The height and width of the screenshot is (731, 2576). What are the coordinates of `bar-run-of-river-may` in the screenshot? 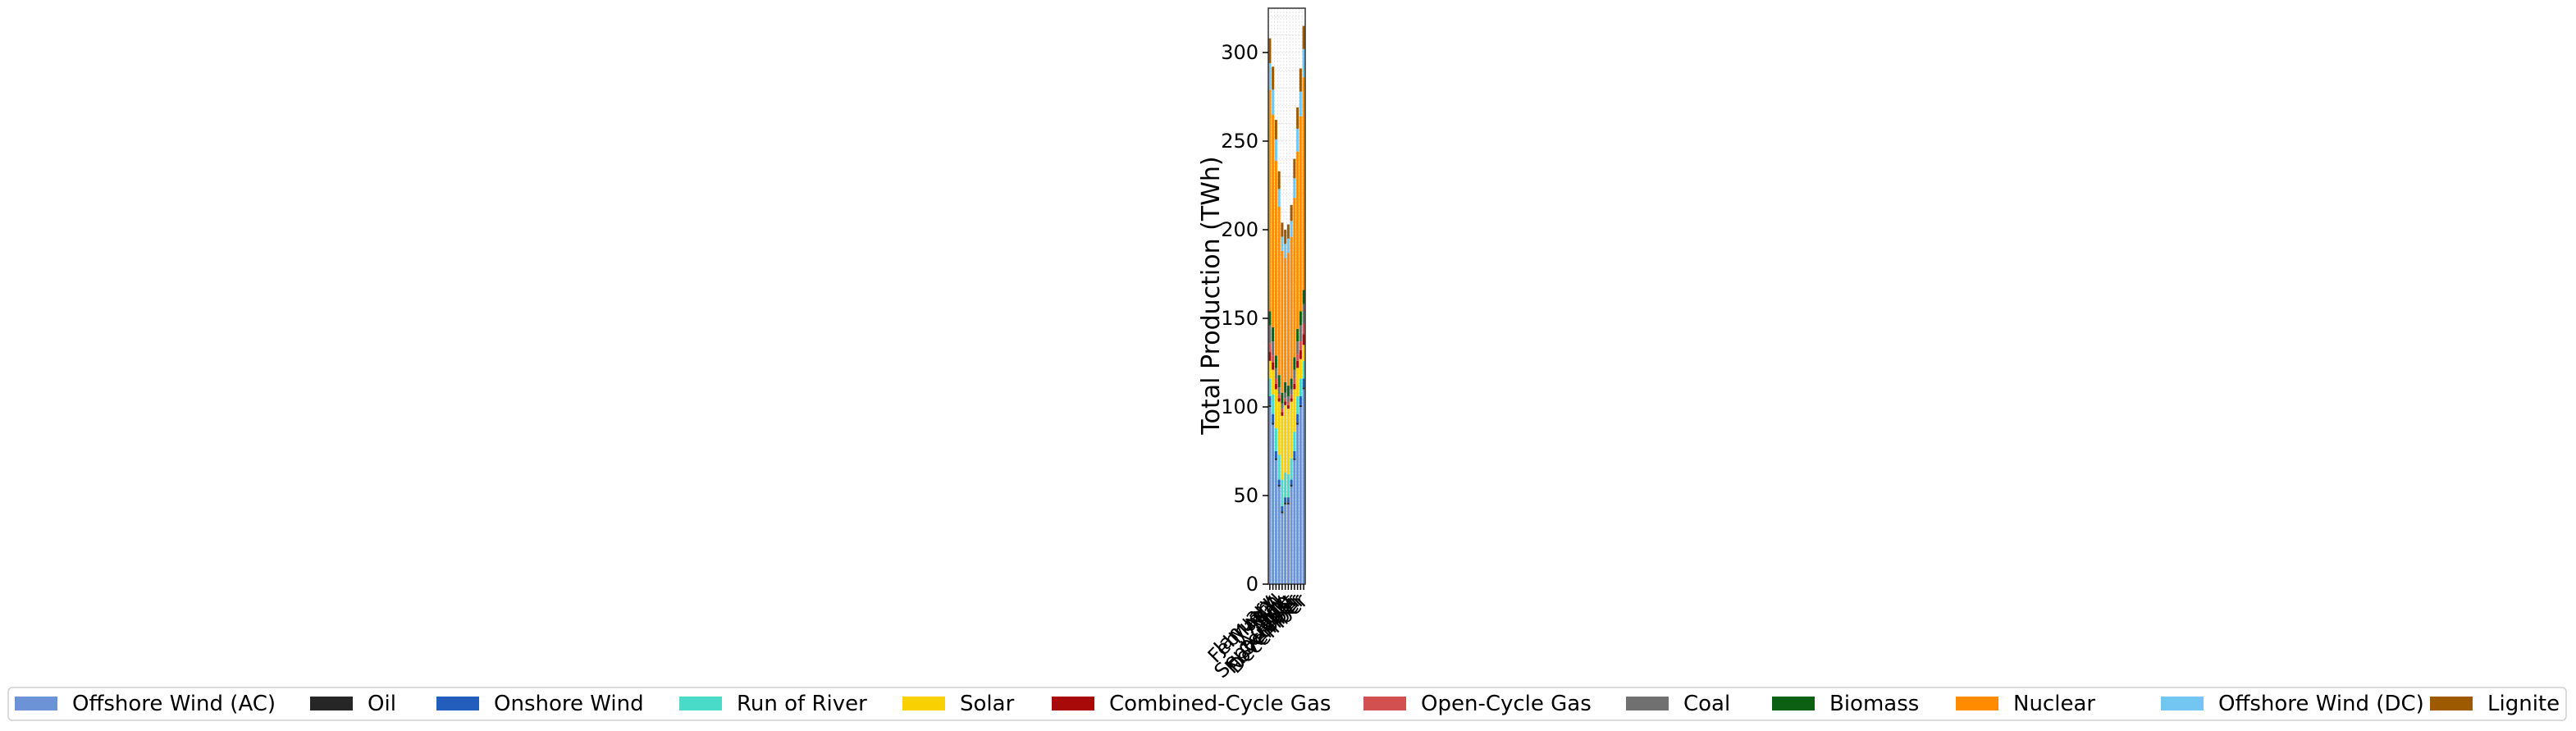 It's located at (1283, 492).